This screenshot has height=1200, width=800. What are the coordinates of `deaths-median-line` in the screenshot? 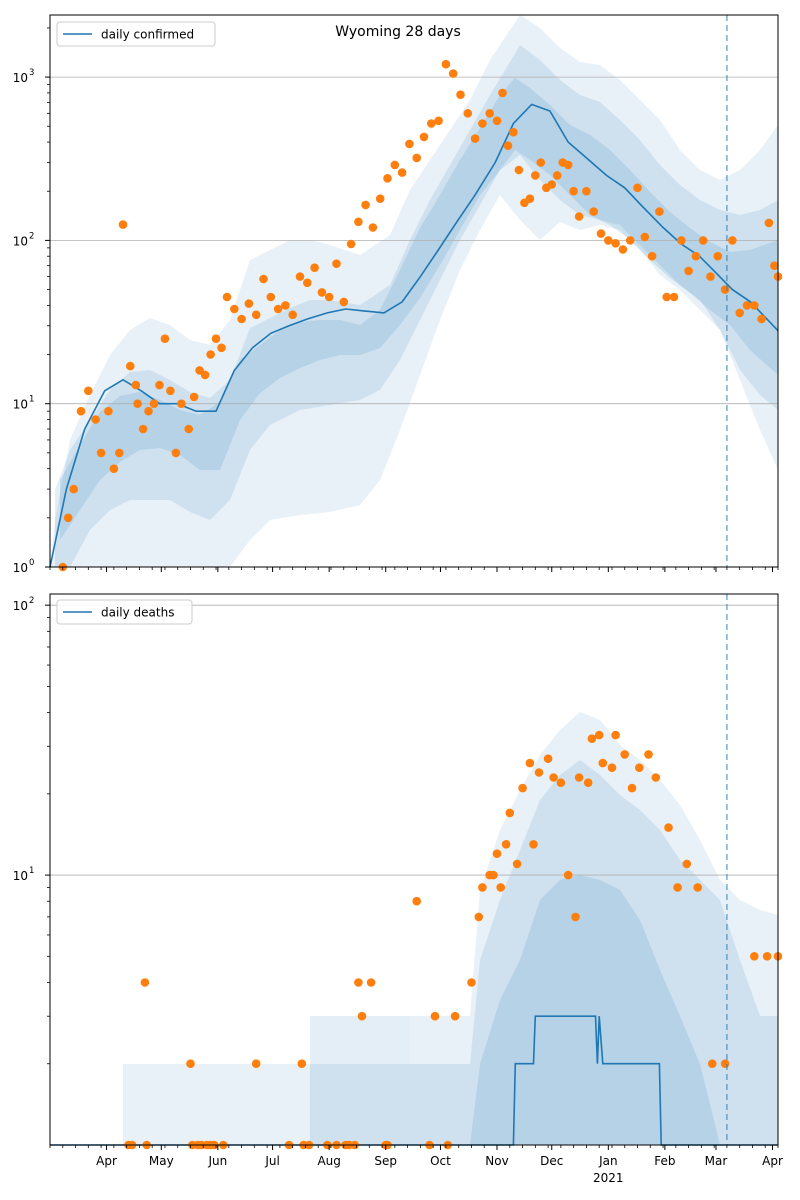 It's located at (414, 1080).